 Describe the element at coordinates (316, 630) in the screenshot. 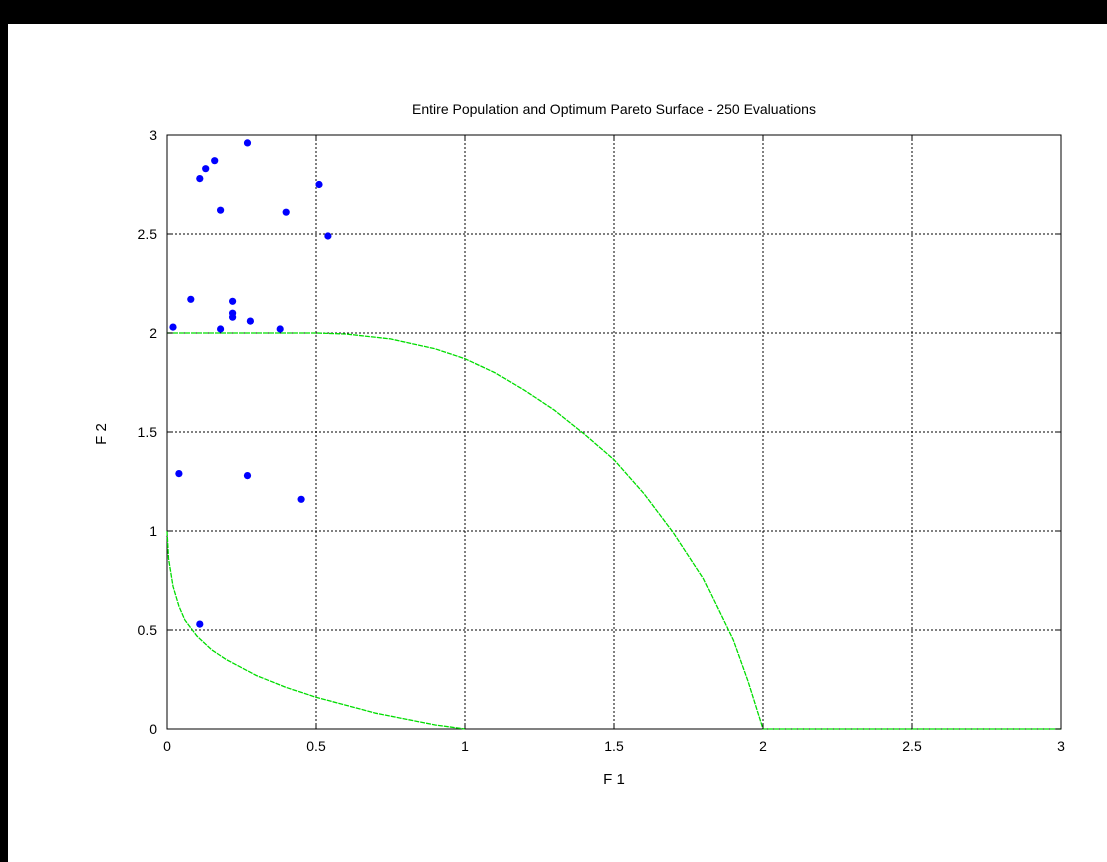

I see `pareto-curve` at that location.